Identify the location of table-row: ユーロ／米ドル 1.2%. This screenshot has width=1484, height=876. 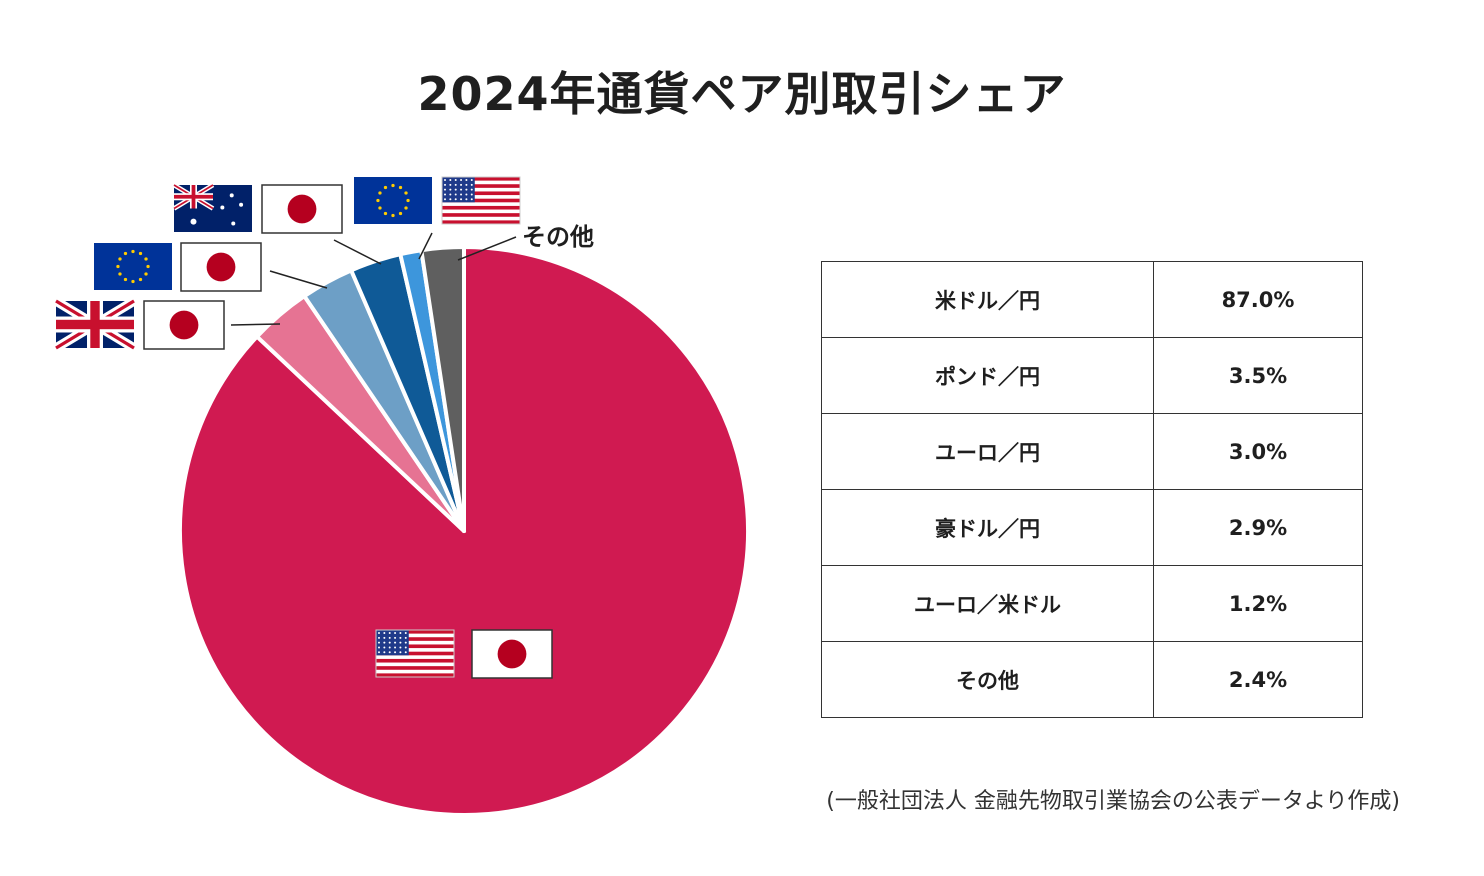
(1092, 603).